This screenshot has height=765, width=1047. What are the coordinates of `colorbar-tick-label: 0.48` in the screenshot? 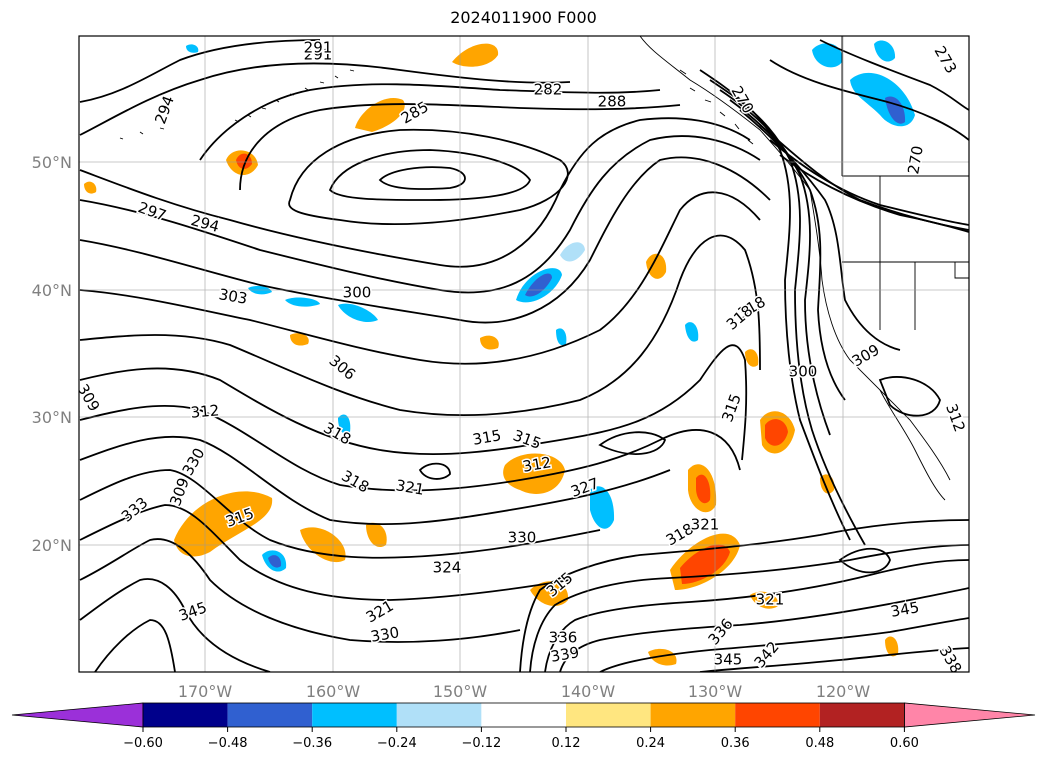 It's located at (819, 743).